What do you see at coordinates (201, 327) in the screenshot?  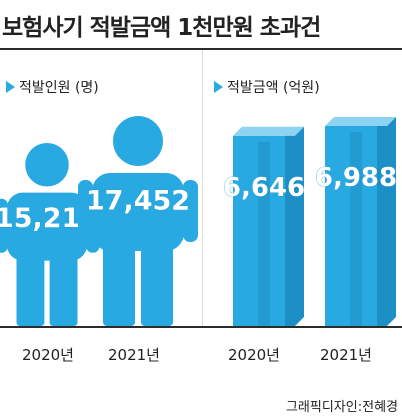 I see `baseline-axis` at bounding box center [201, 327].